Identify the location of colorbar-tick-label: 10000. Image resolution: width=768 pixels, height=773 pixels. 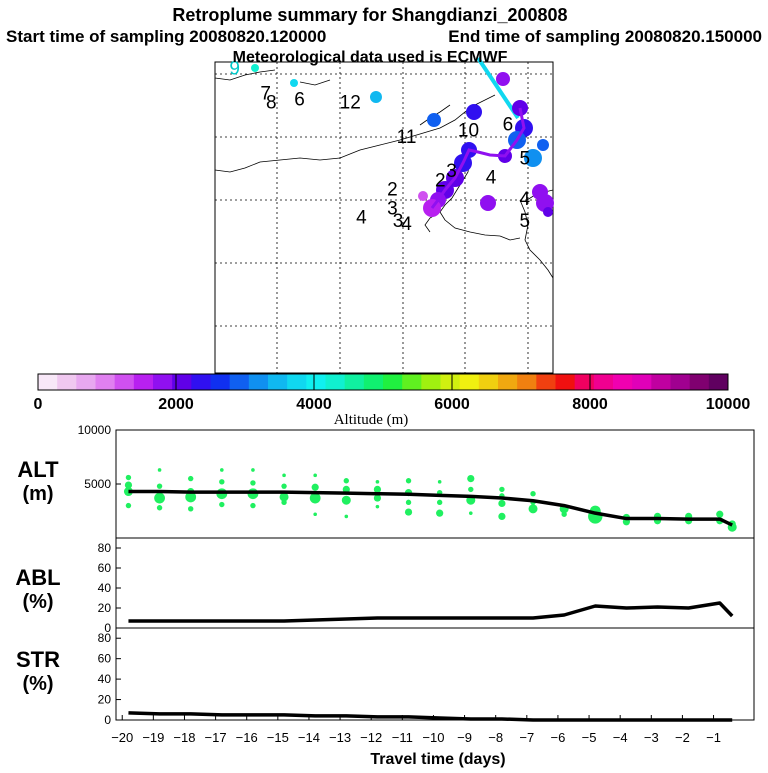
(728, 404).